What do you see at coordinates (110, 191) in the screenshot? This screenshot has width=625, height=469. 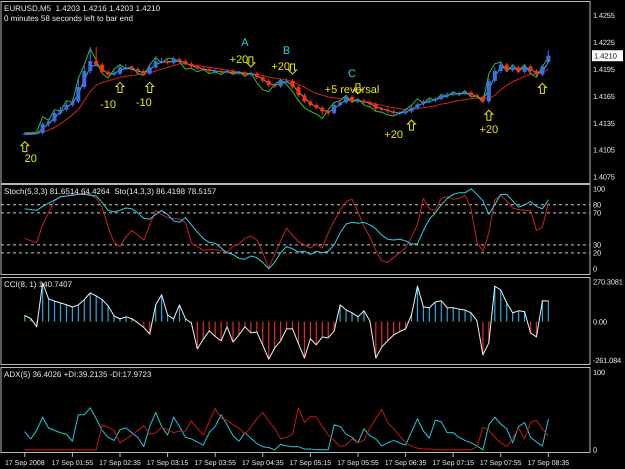 I see `chart-title: Stoch(5,3,3) 81.6514 64.4264 Sto(14,3,3) 86.4198 78.5157` at bounding box center [110, 191].